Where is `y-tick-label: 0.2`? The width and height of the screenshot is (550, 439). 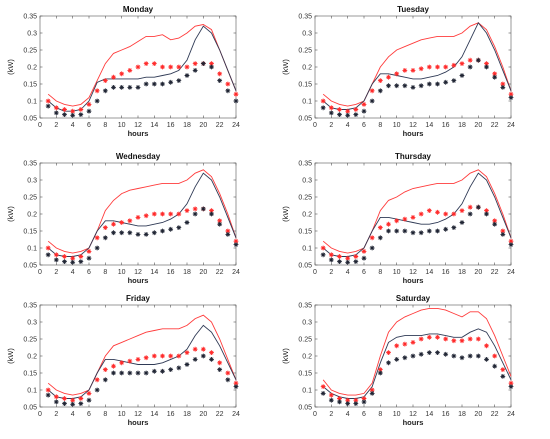 y-tick-label: 0.2 is located at coordinates (32, 357).